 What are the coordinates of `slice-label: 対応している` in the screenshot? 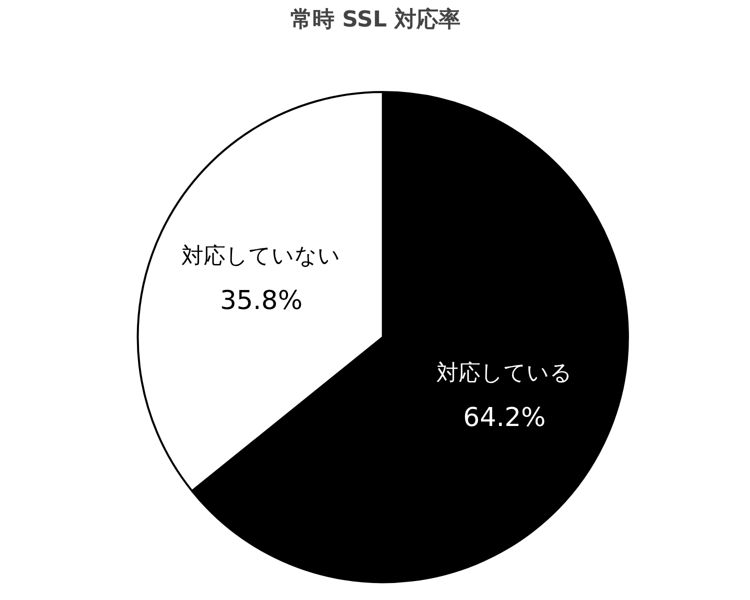 It's located at (504, 373).